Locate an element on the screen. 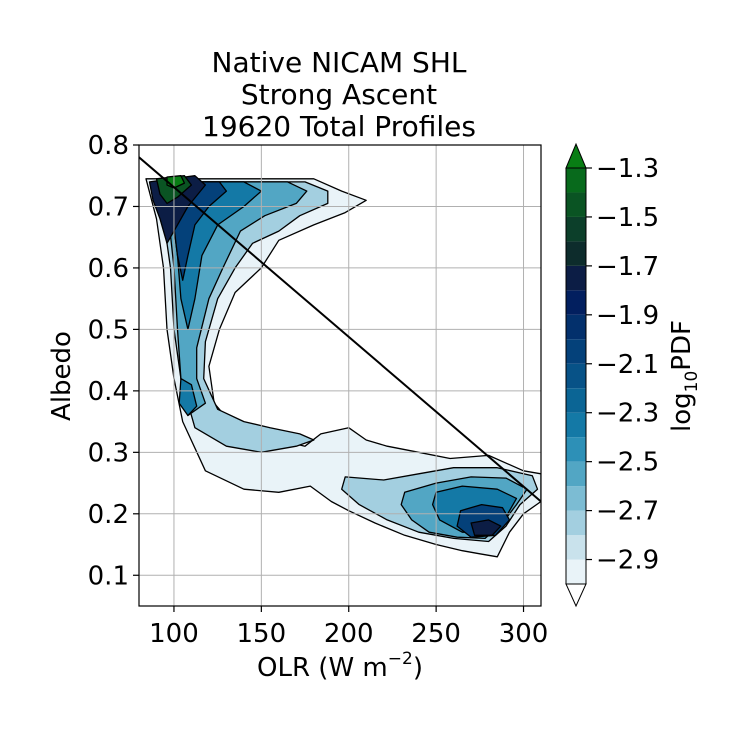 This screenshot has height=733, width=751. x-axis-ticks: 100 150 200 250 300 is located at coordinates (348, 627).